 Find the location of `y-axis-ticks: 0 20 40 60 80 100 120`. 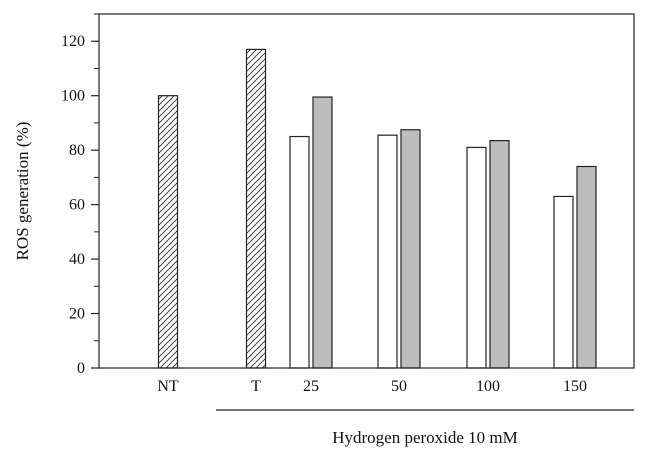

y-axis-ticks: 0 20 40 60 80 100 120 is located at coordinates (80, 195).